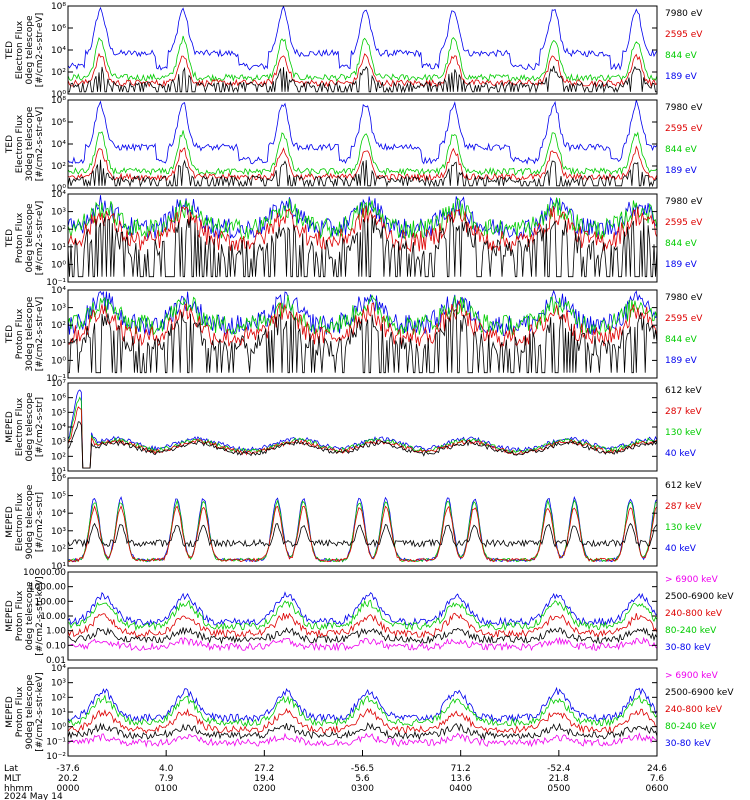  What do you see at coordinates (559, 769) in the screenshot?
I see `x-tick-lat: -52.4` at bounding box center [559, 769].